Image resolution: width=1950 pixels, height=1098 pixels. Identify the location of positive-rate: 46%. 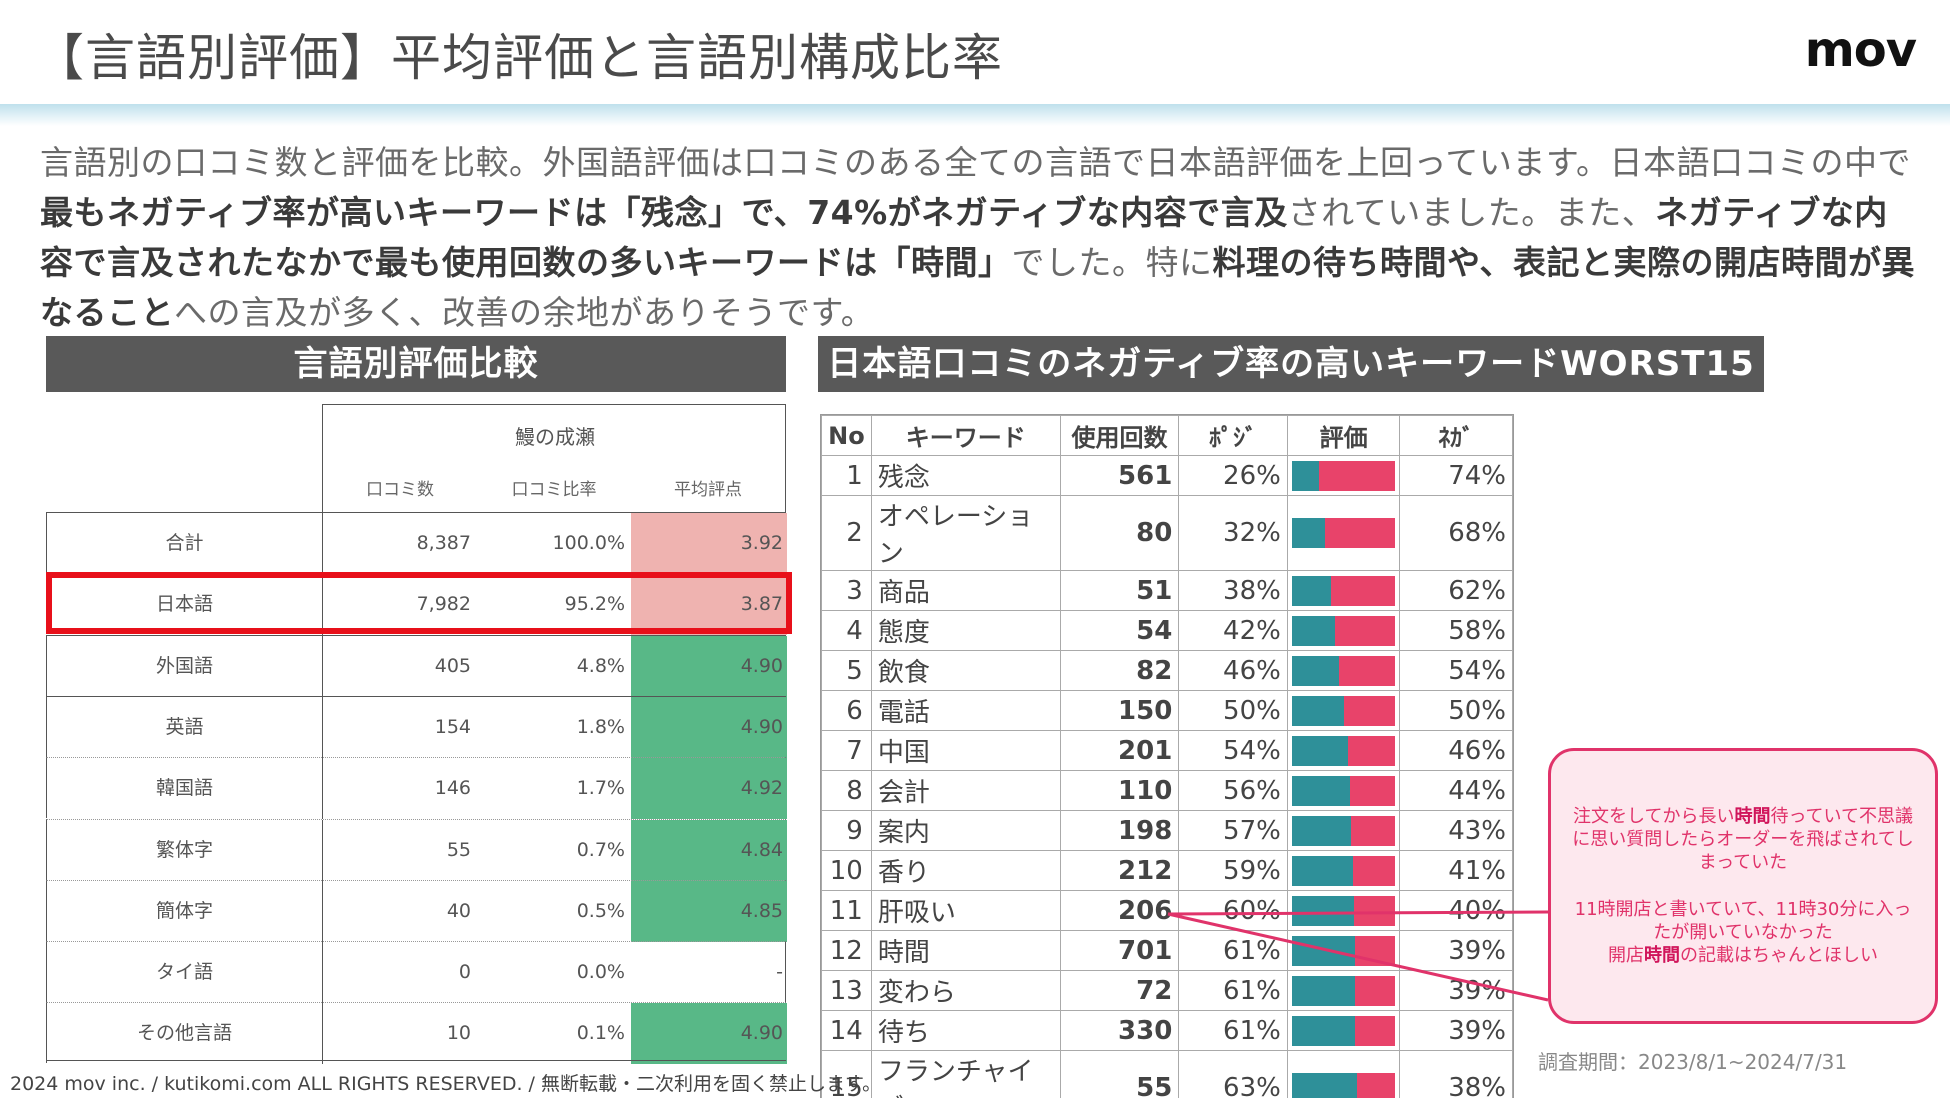
(1233, 670).